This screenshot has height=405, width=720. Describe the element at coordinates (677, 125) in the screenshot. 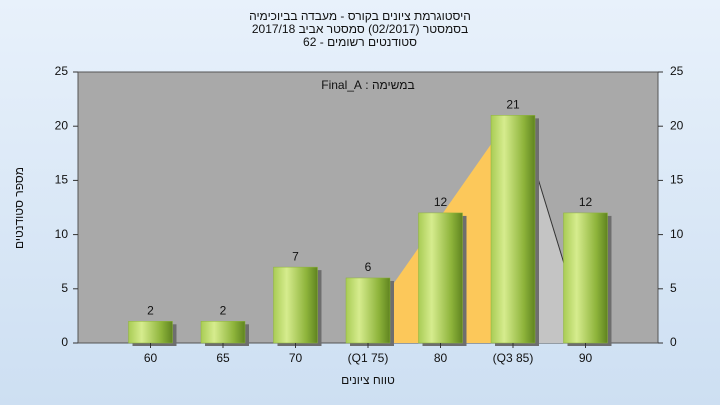

I see `y2-tick-label: 20` at that location.